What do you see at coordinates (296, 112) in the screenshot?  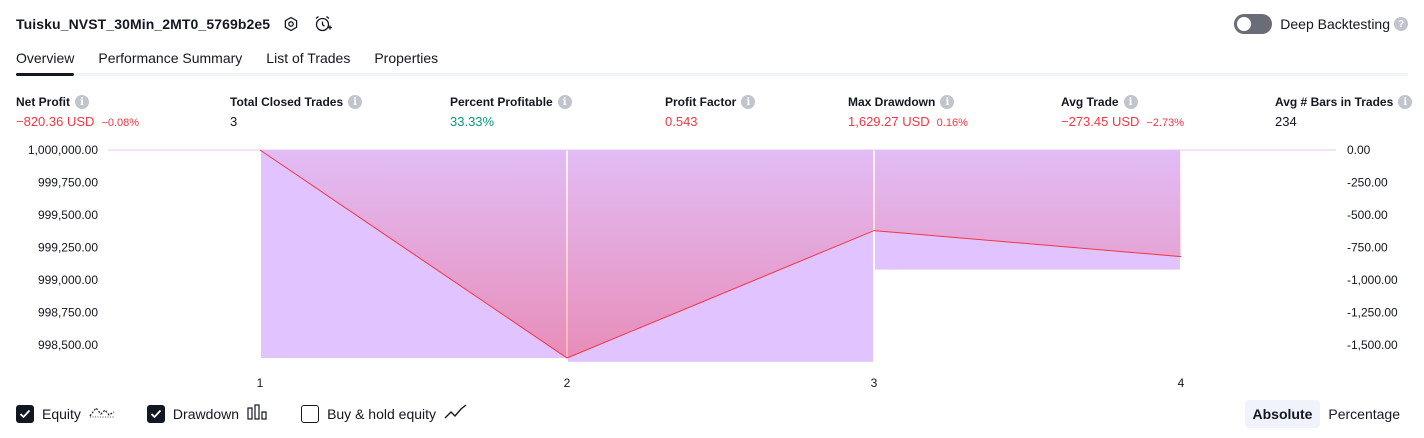 I see `metric-total-closed-trades: Total Closed Trades i 3` at bounding box center [296, 112].